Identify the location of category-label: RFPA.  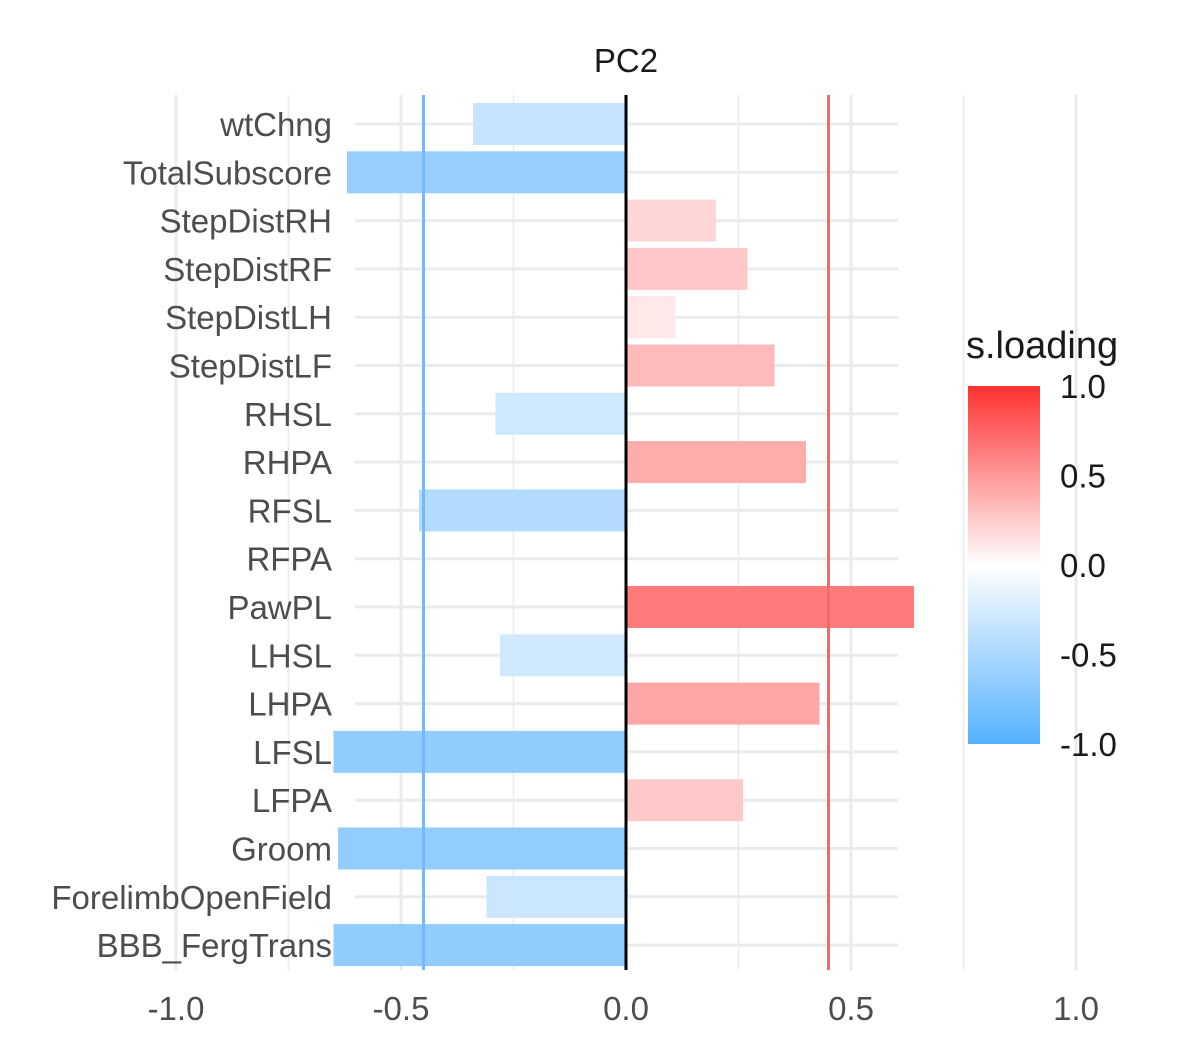
(289, 559).